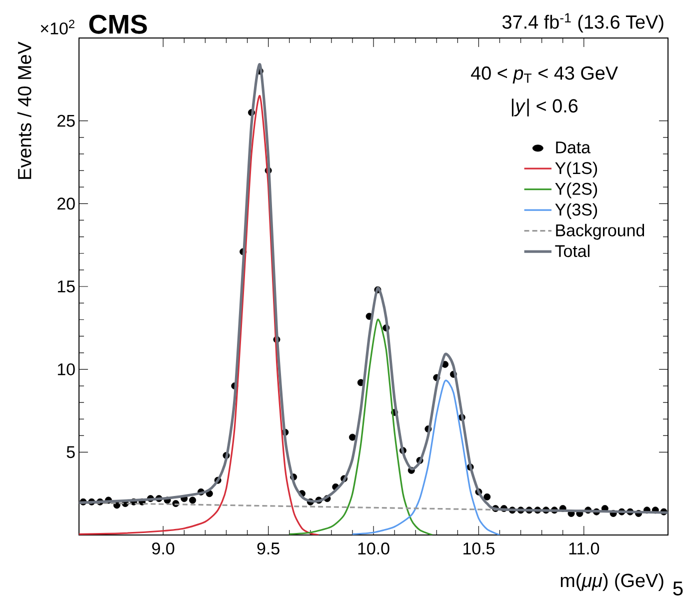 The height and width of the screenshot is (599, 687). I want to click on x-tick-label: 11.0, so click(584, 548).